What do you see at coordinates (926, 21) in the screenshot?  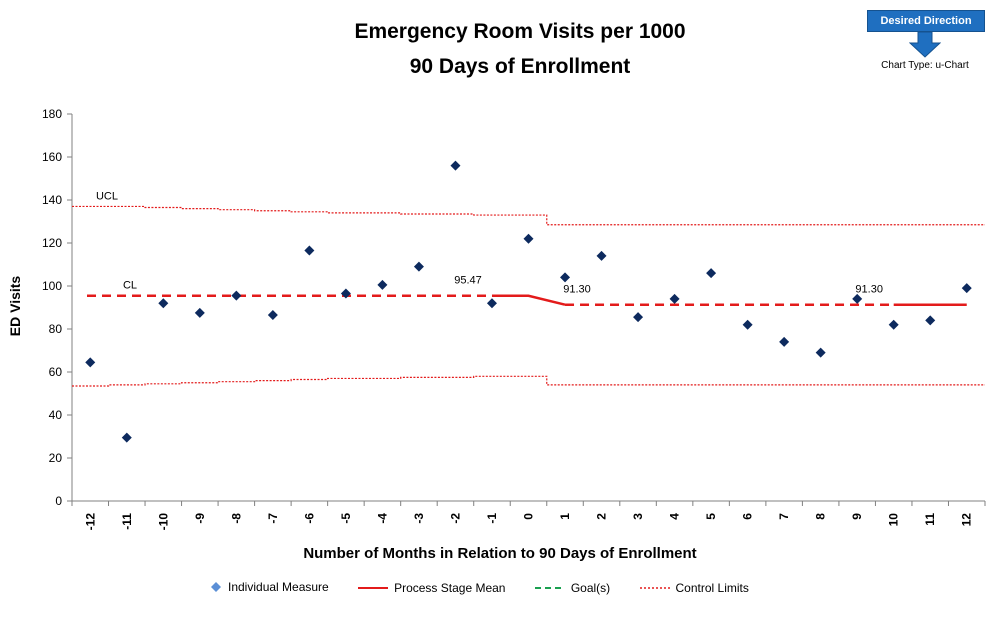 I see `desired-direction-badge: Desired Direction` at bounding box center [926, 21].